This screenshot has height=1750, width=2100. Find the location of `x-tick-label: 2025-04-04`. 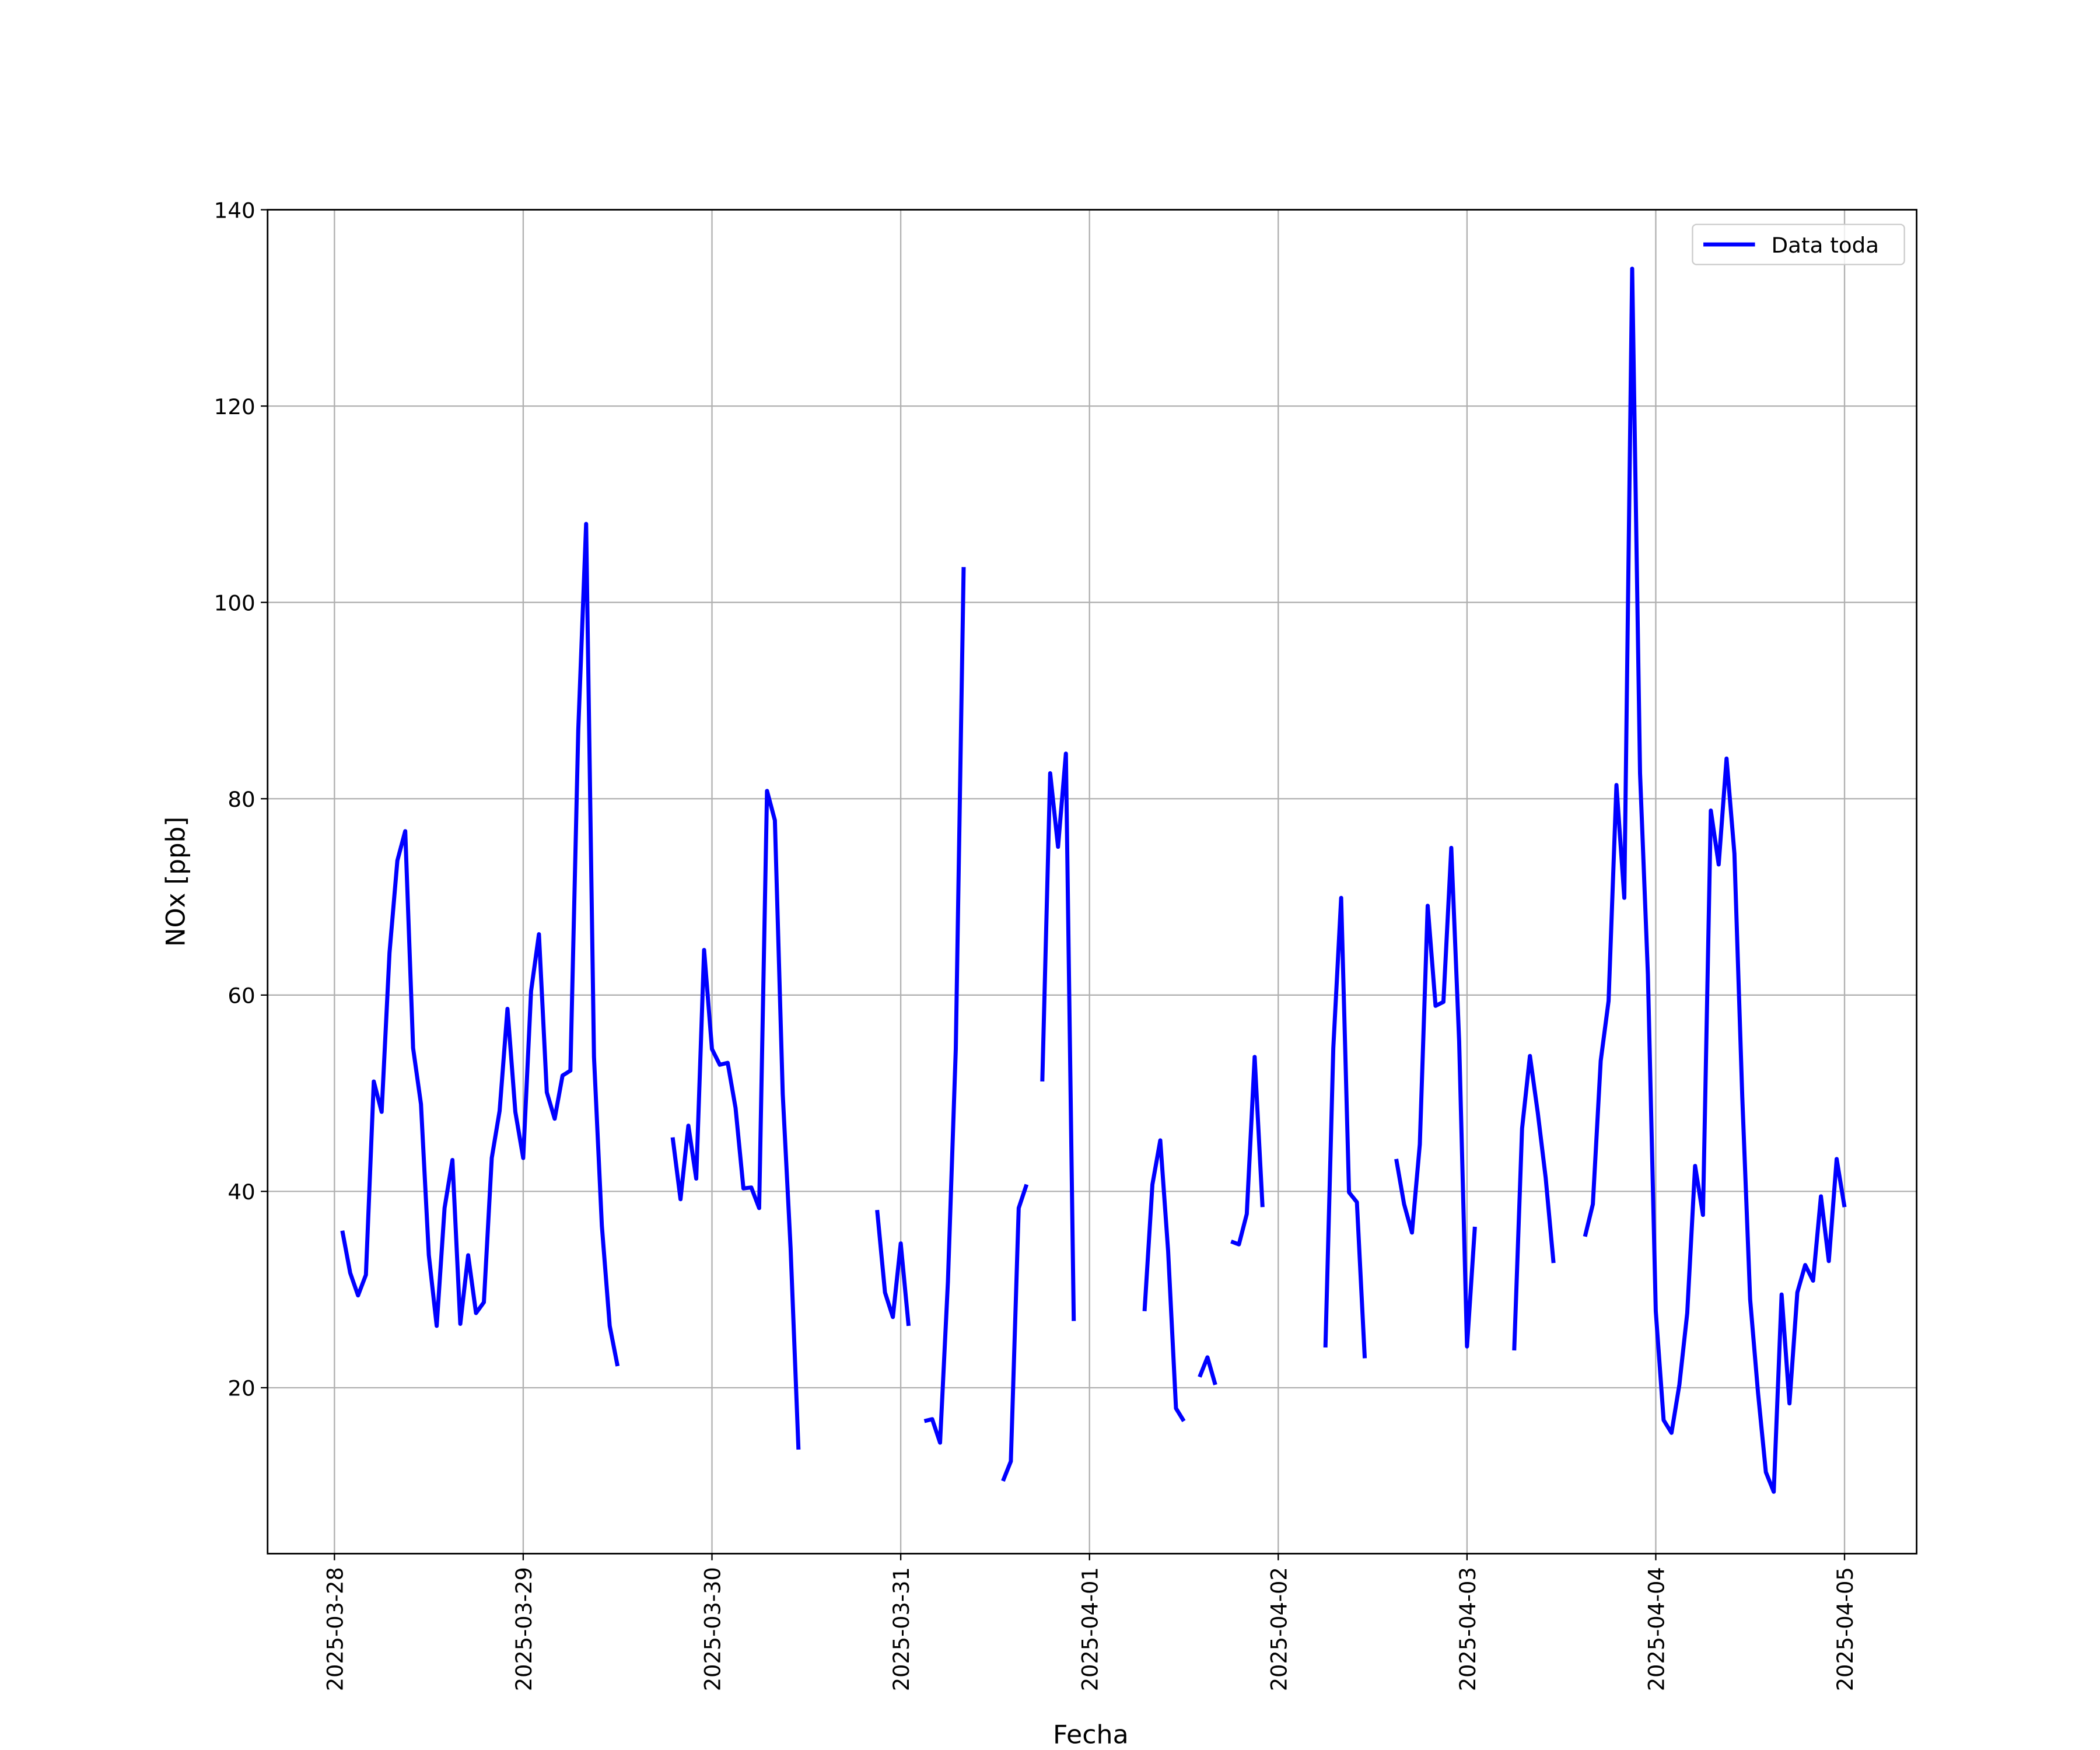

x-tick-label: 2025-04-04 is located at coordinates (1657, 1629).